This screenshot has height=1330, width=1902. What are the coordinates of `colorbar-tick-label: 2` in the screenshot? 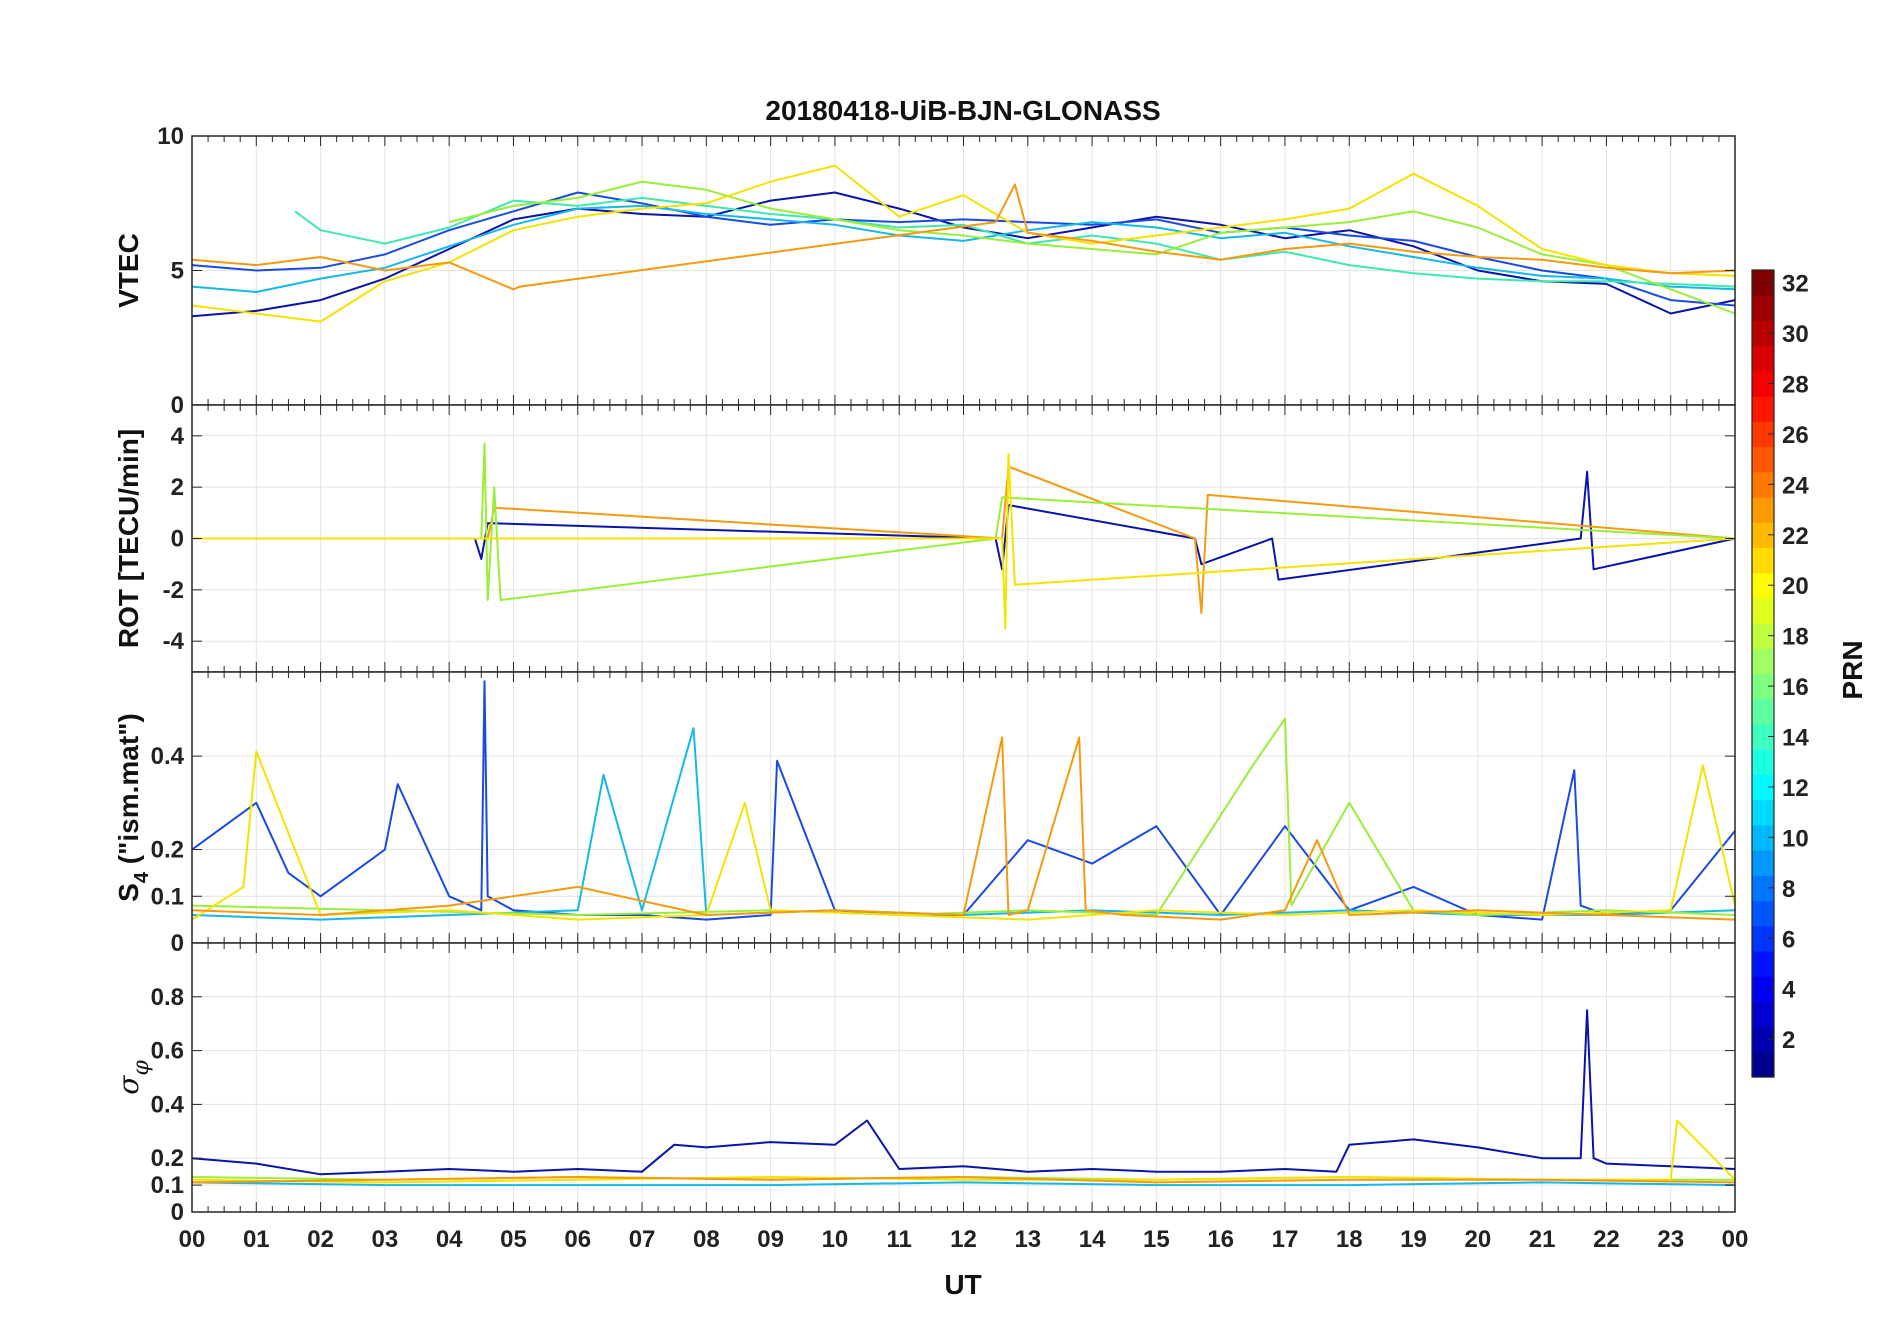 It's located at (1788, 1040).